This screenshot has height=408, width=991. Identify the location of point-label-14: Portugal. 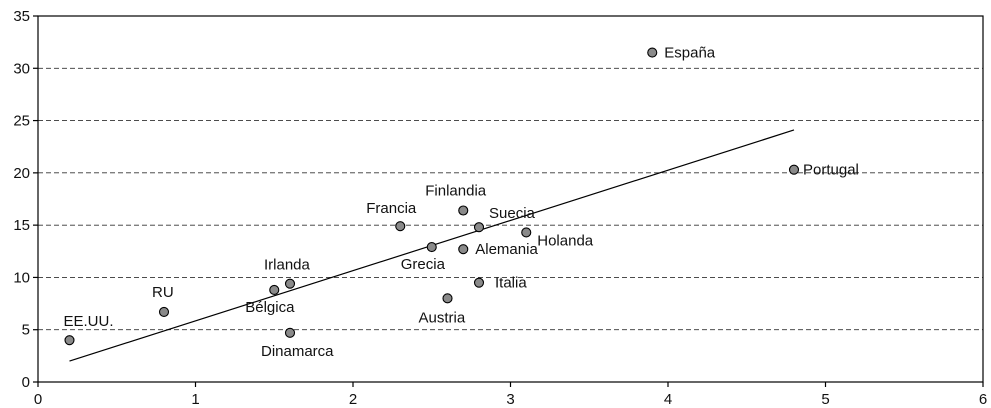
(831, 170).